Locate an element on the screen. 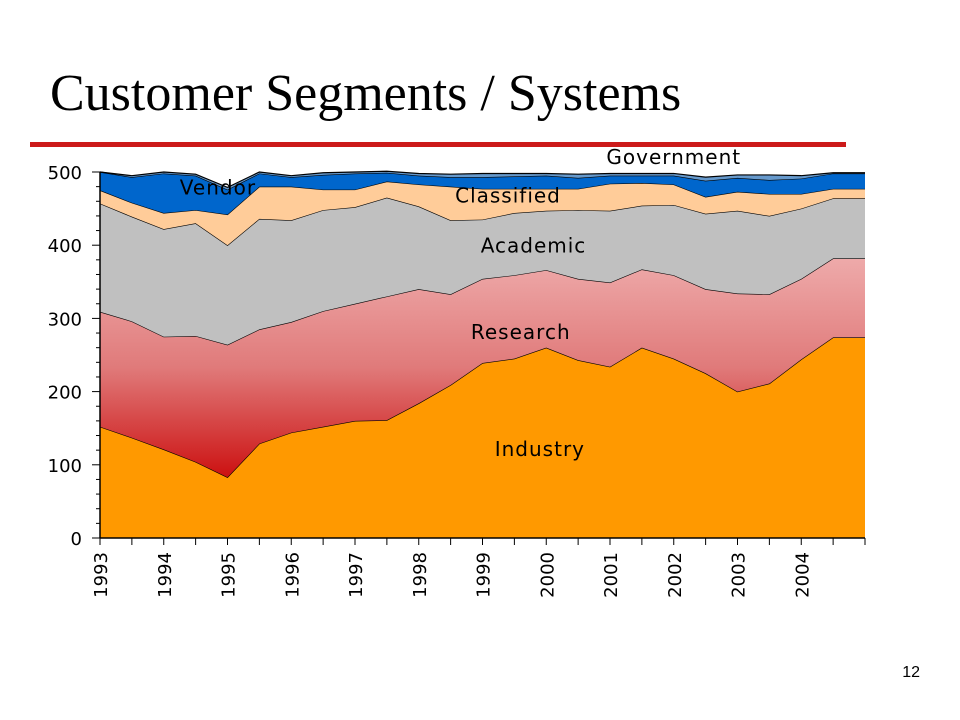 The width and height of the screenshot is (960, 720). series-label-research: Research is located at coordinates (521, 332).